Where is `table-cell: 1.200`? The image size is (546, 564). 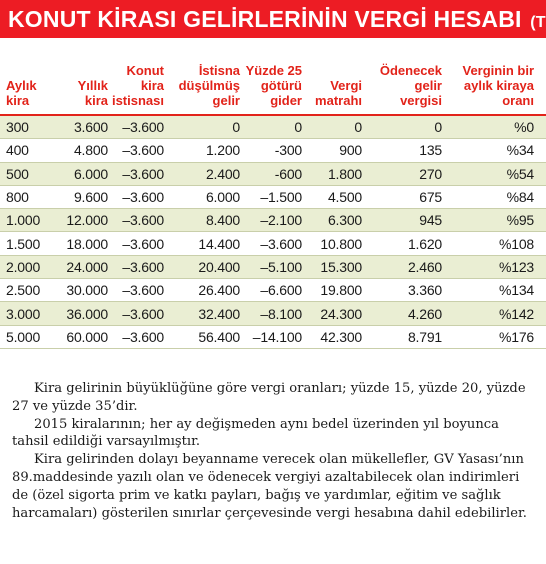 table-cell: 1.200 is located at coordinates (222, 150).